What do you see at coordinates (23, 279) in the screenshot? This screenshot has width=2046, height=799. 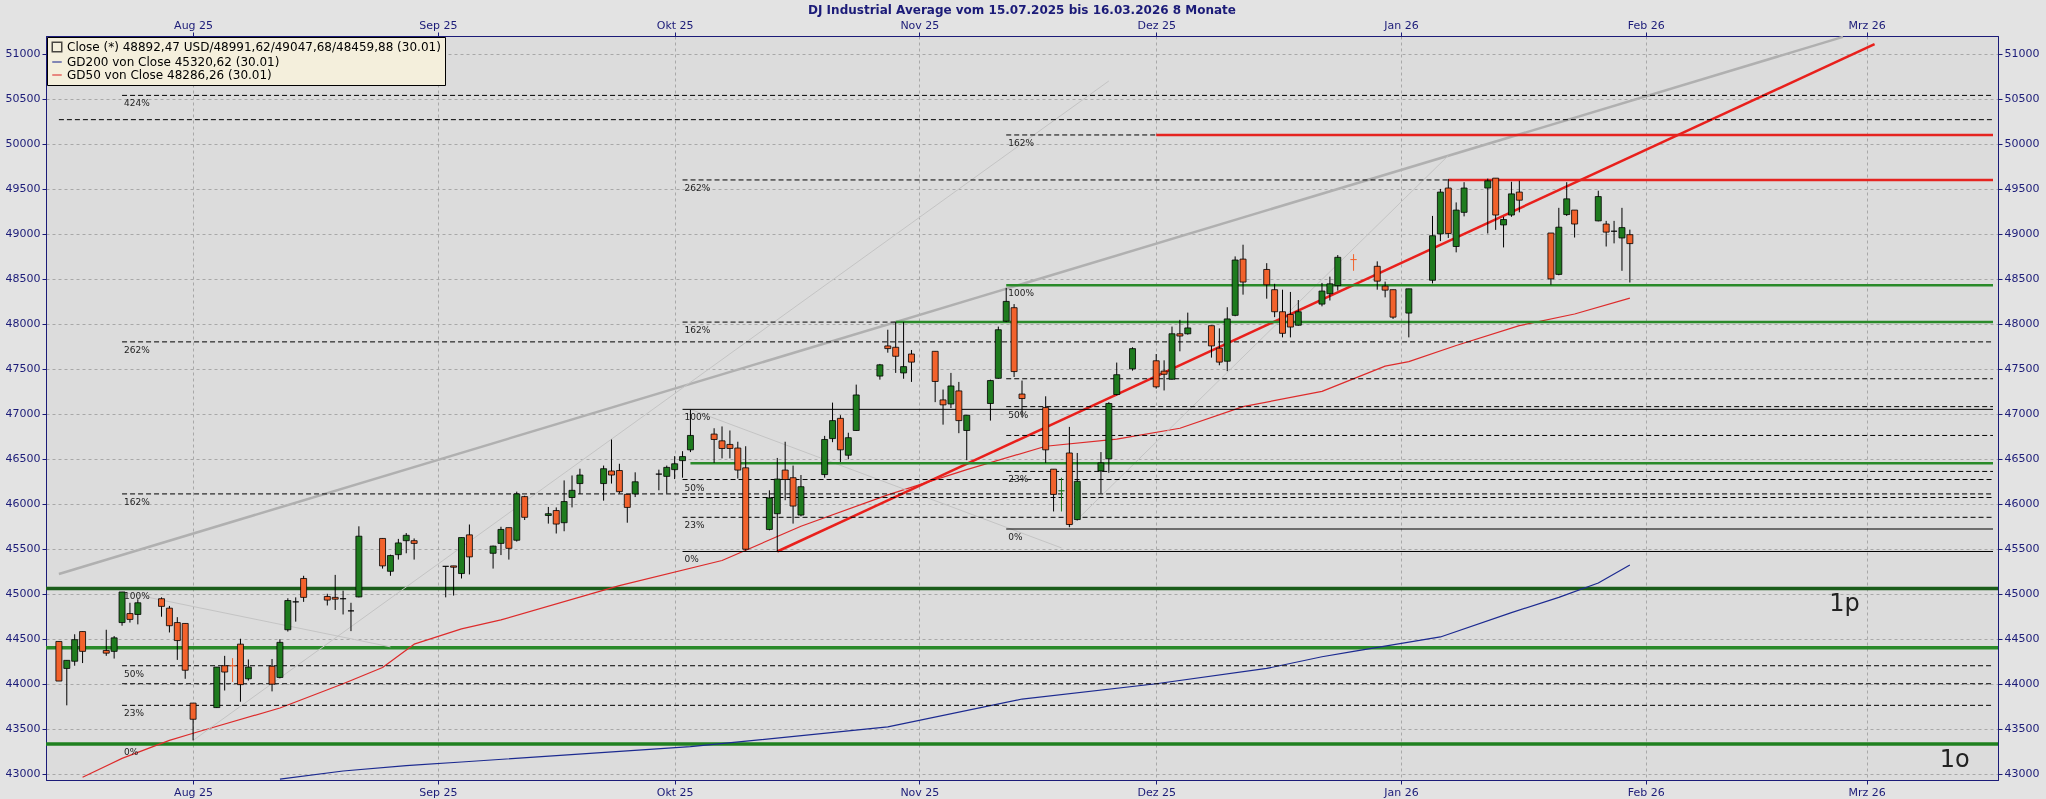 I see `y-tick-label: 48500` at bounding box center [23, 279].